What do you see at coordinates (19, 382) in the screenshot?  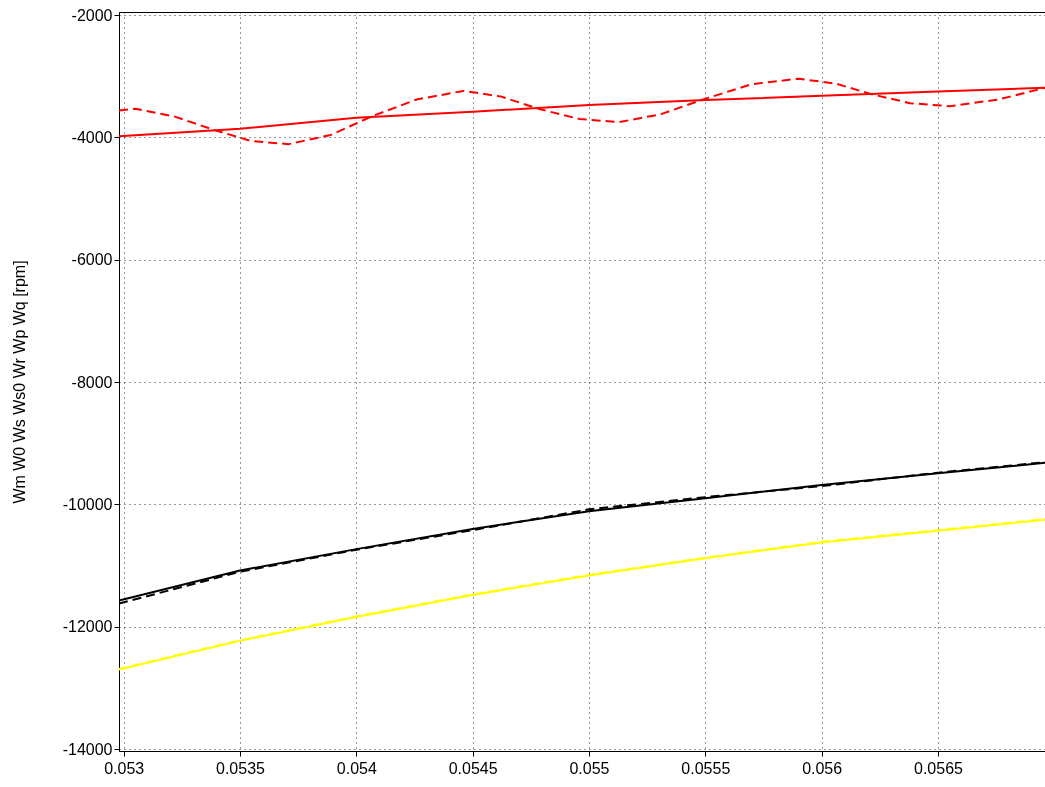 I see `y-axis-title: Wm W0 Ws Ws0 Wr Wp Wq [rpm]` at bounding box center [19, 382].